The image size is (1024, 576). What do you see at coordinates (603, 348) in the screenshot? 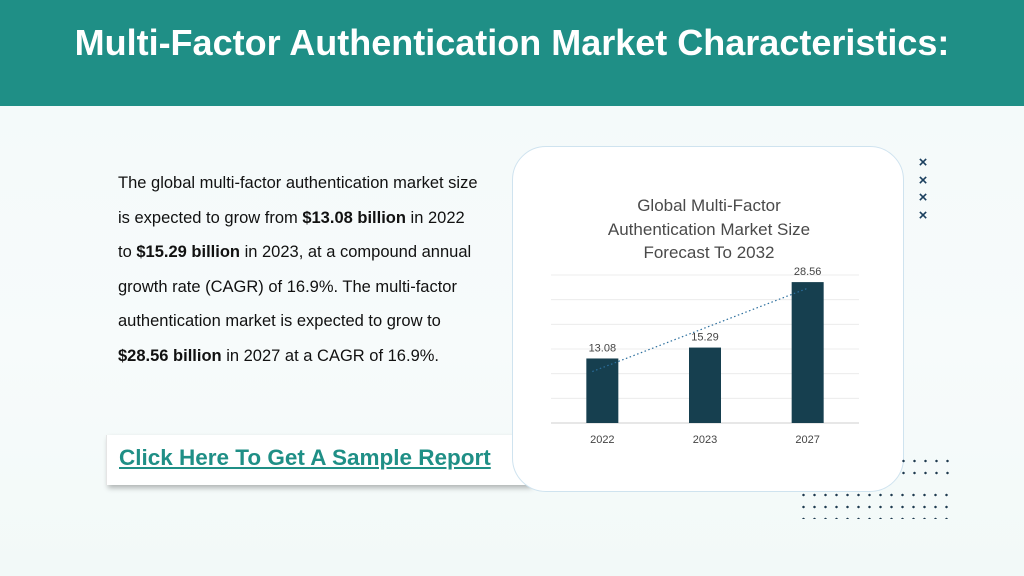
I see `data-label-2022: 13.08` at bounding box center [603, 348].